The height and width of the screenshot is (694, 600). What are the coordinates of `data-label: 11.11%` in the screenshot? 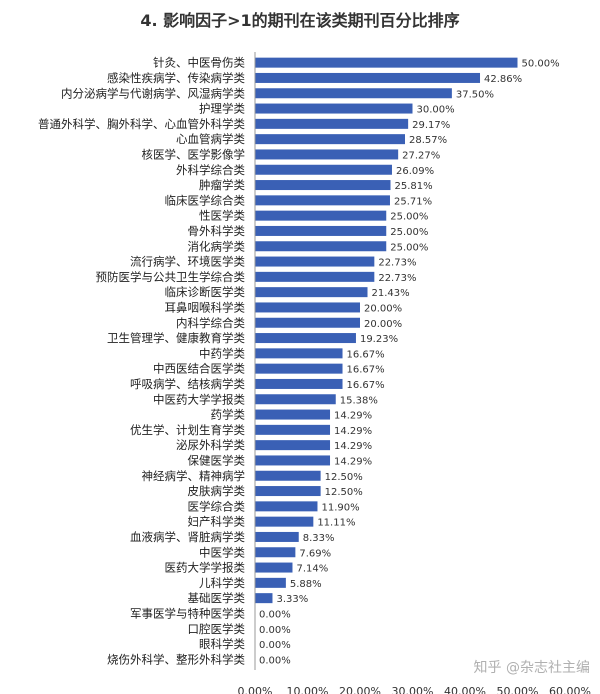 It's located at (336, 523).